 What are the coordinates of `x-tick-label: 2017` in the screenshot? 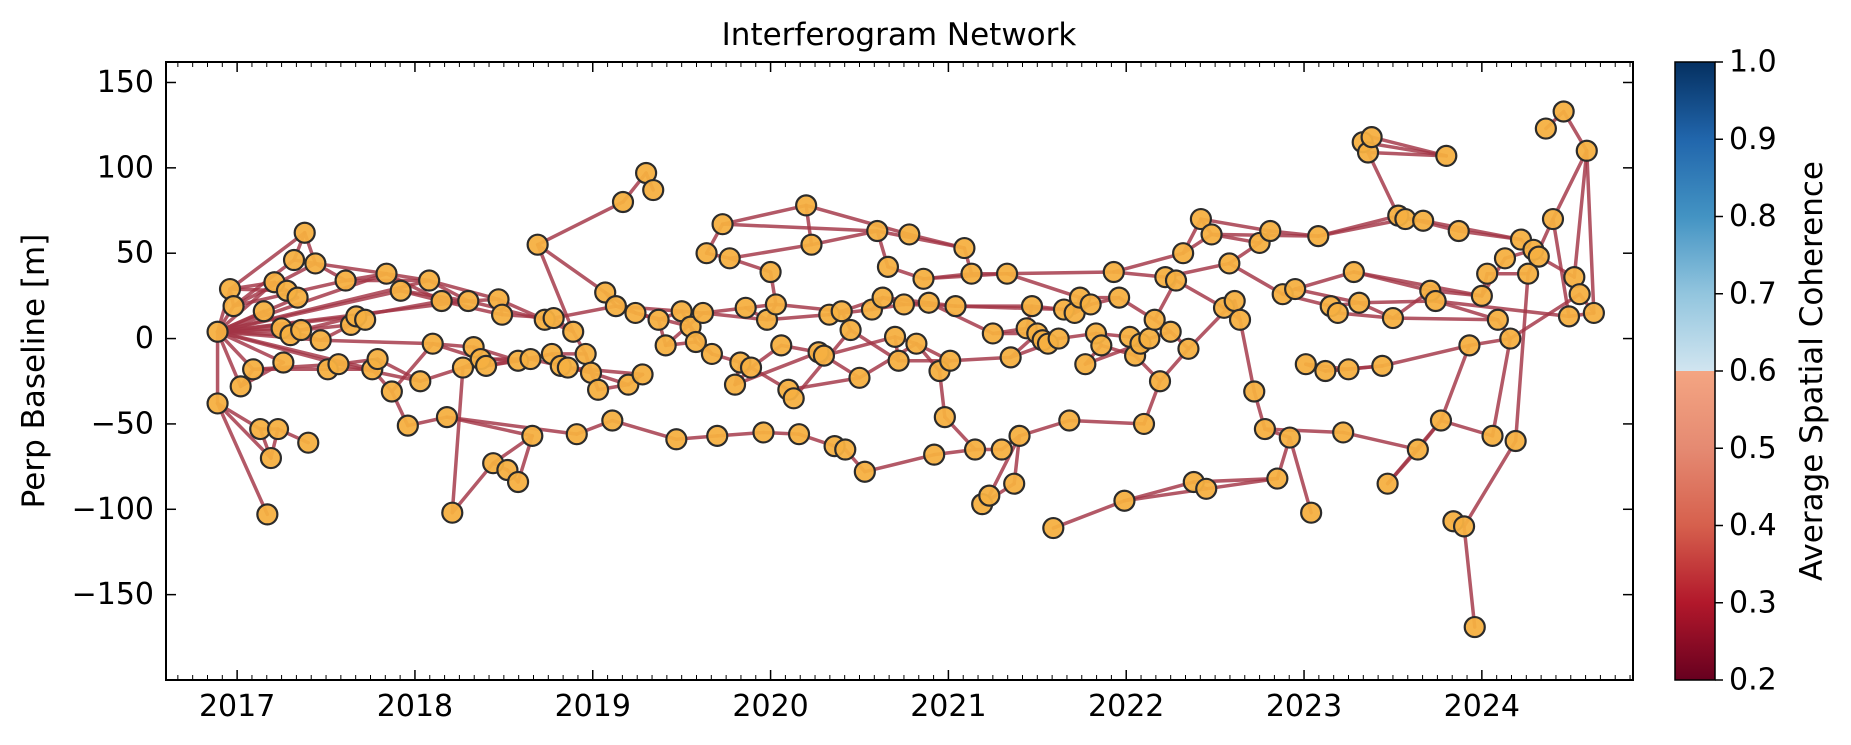 It's located at (237, 706).